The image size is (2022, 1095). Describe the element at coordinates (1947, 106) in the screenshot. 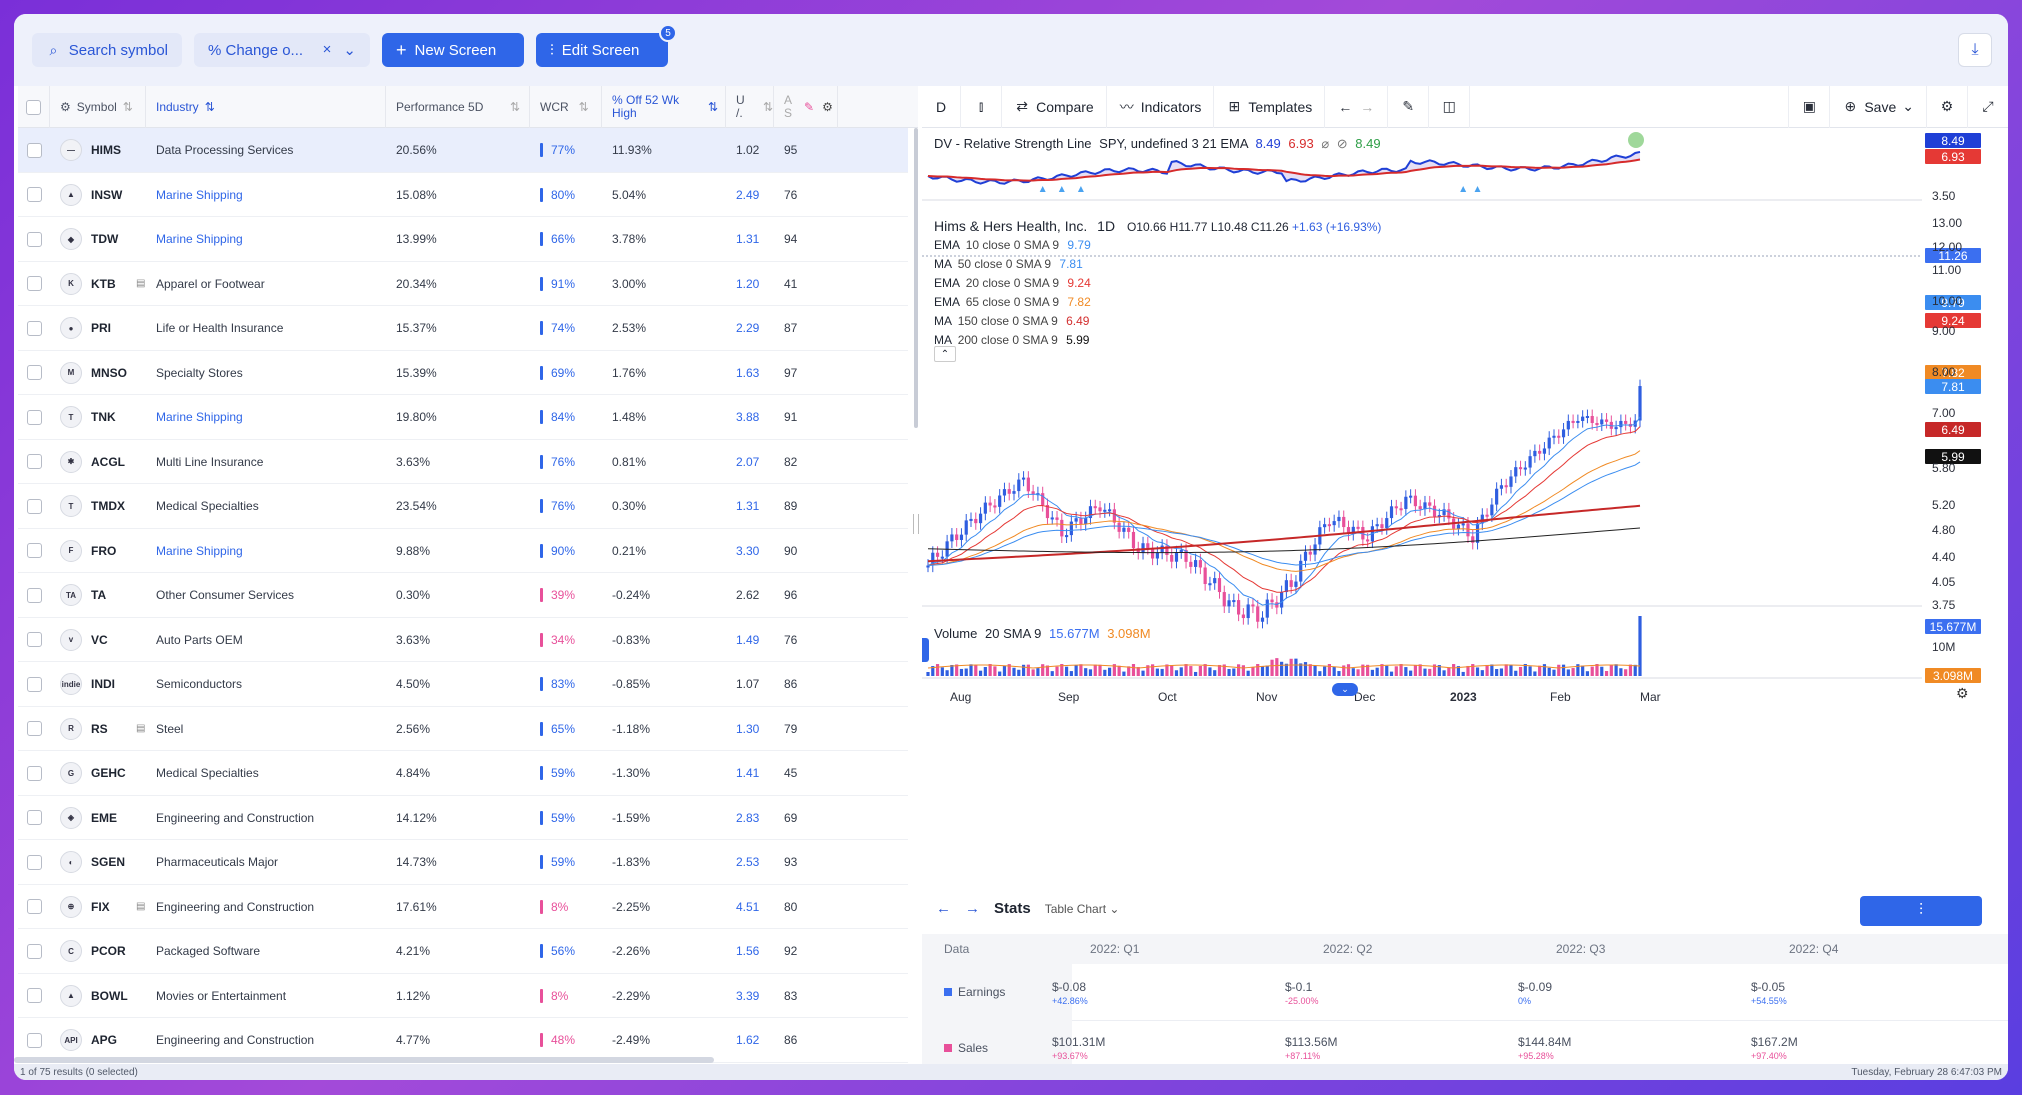

I see `chart-settings-button: ⚙` at that location.